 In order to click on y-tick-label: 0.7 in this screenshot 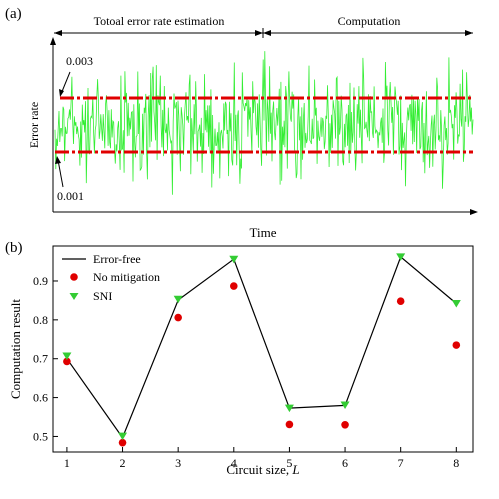, I will do `click(40, 359)`.